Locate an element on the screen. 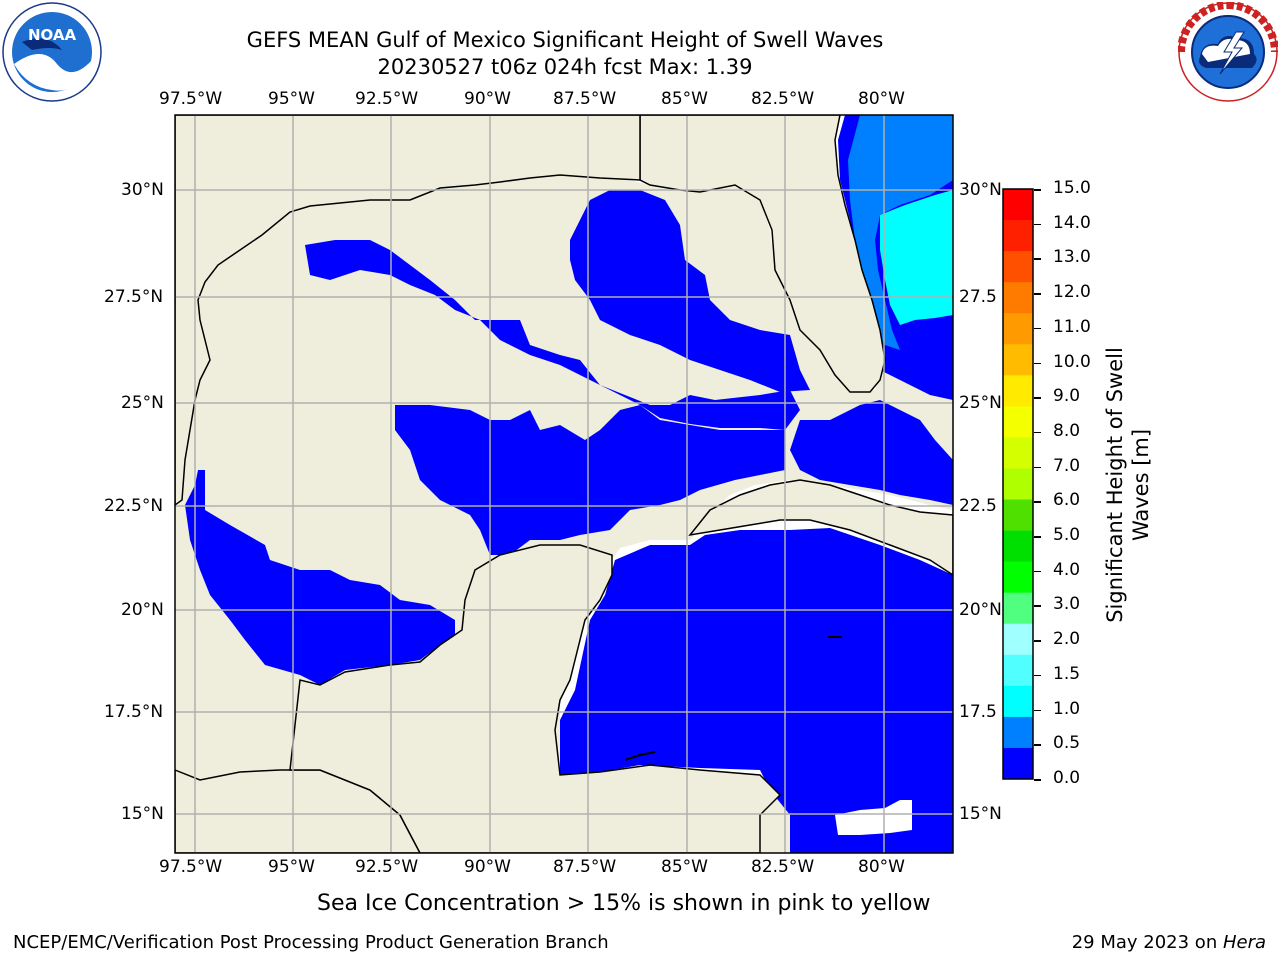 Image resolution: width=1280 pixels, height=960 pixels. colorbar-tick-label: 8.0 is located at coordinates (1067, 430).